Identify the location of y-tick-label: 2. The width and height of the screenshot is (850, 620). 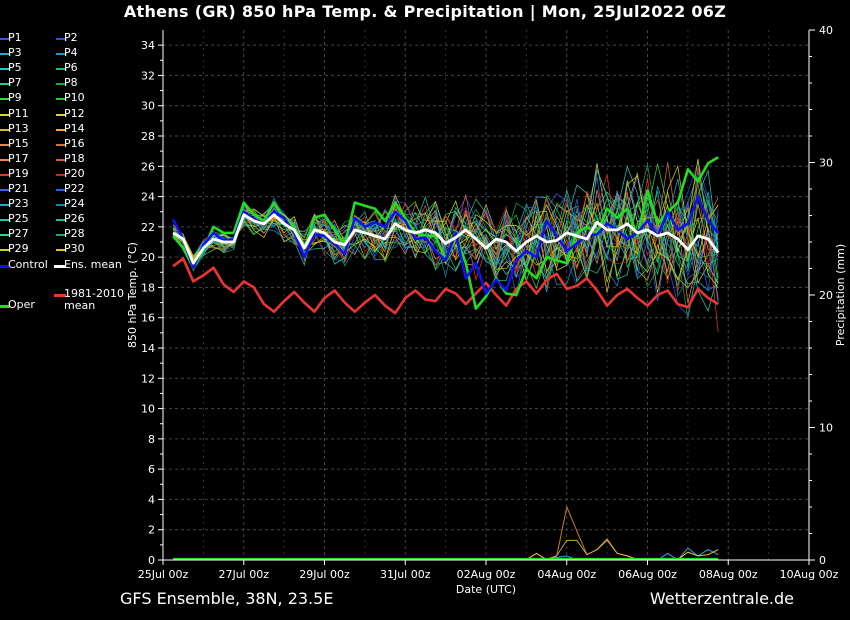
(151, 530).